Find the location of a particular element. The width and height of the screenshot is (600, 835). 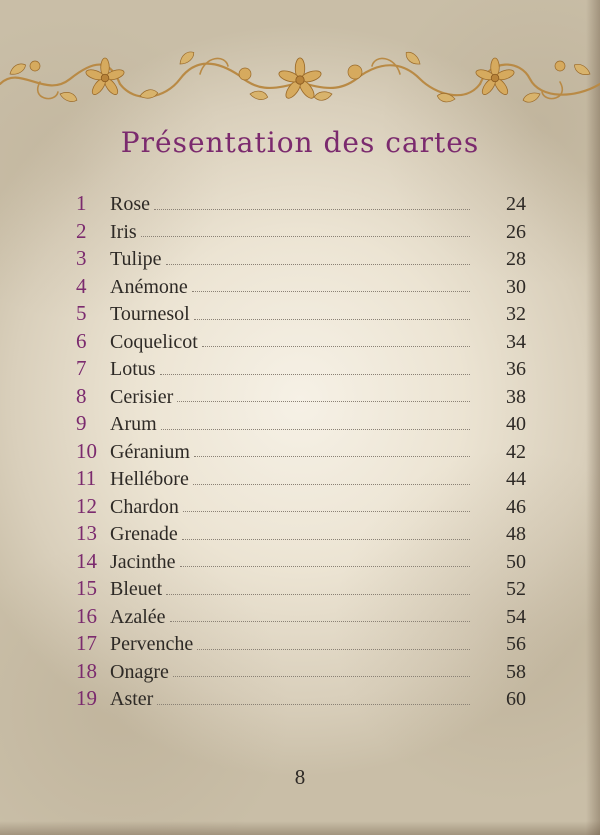

toc-entry-page: 38 is located at coordinates (516, 396).